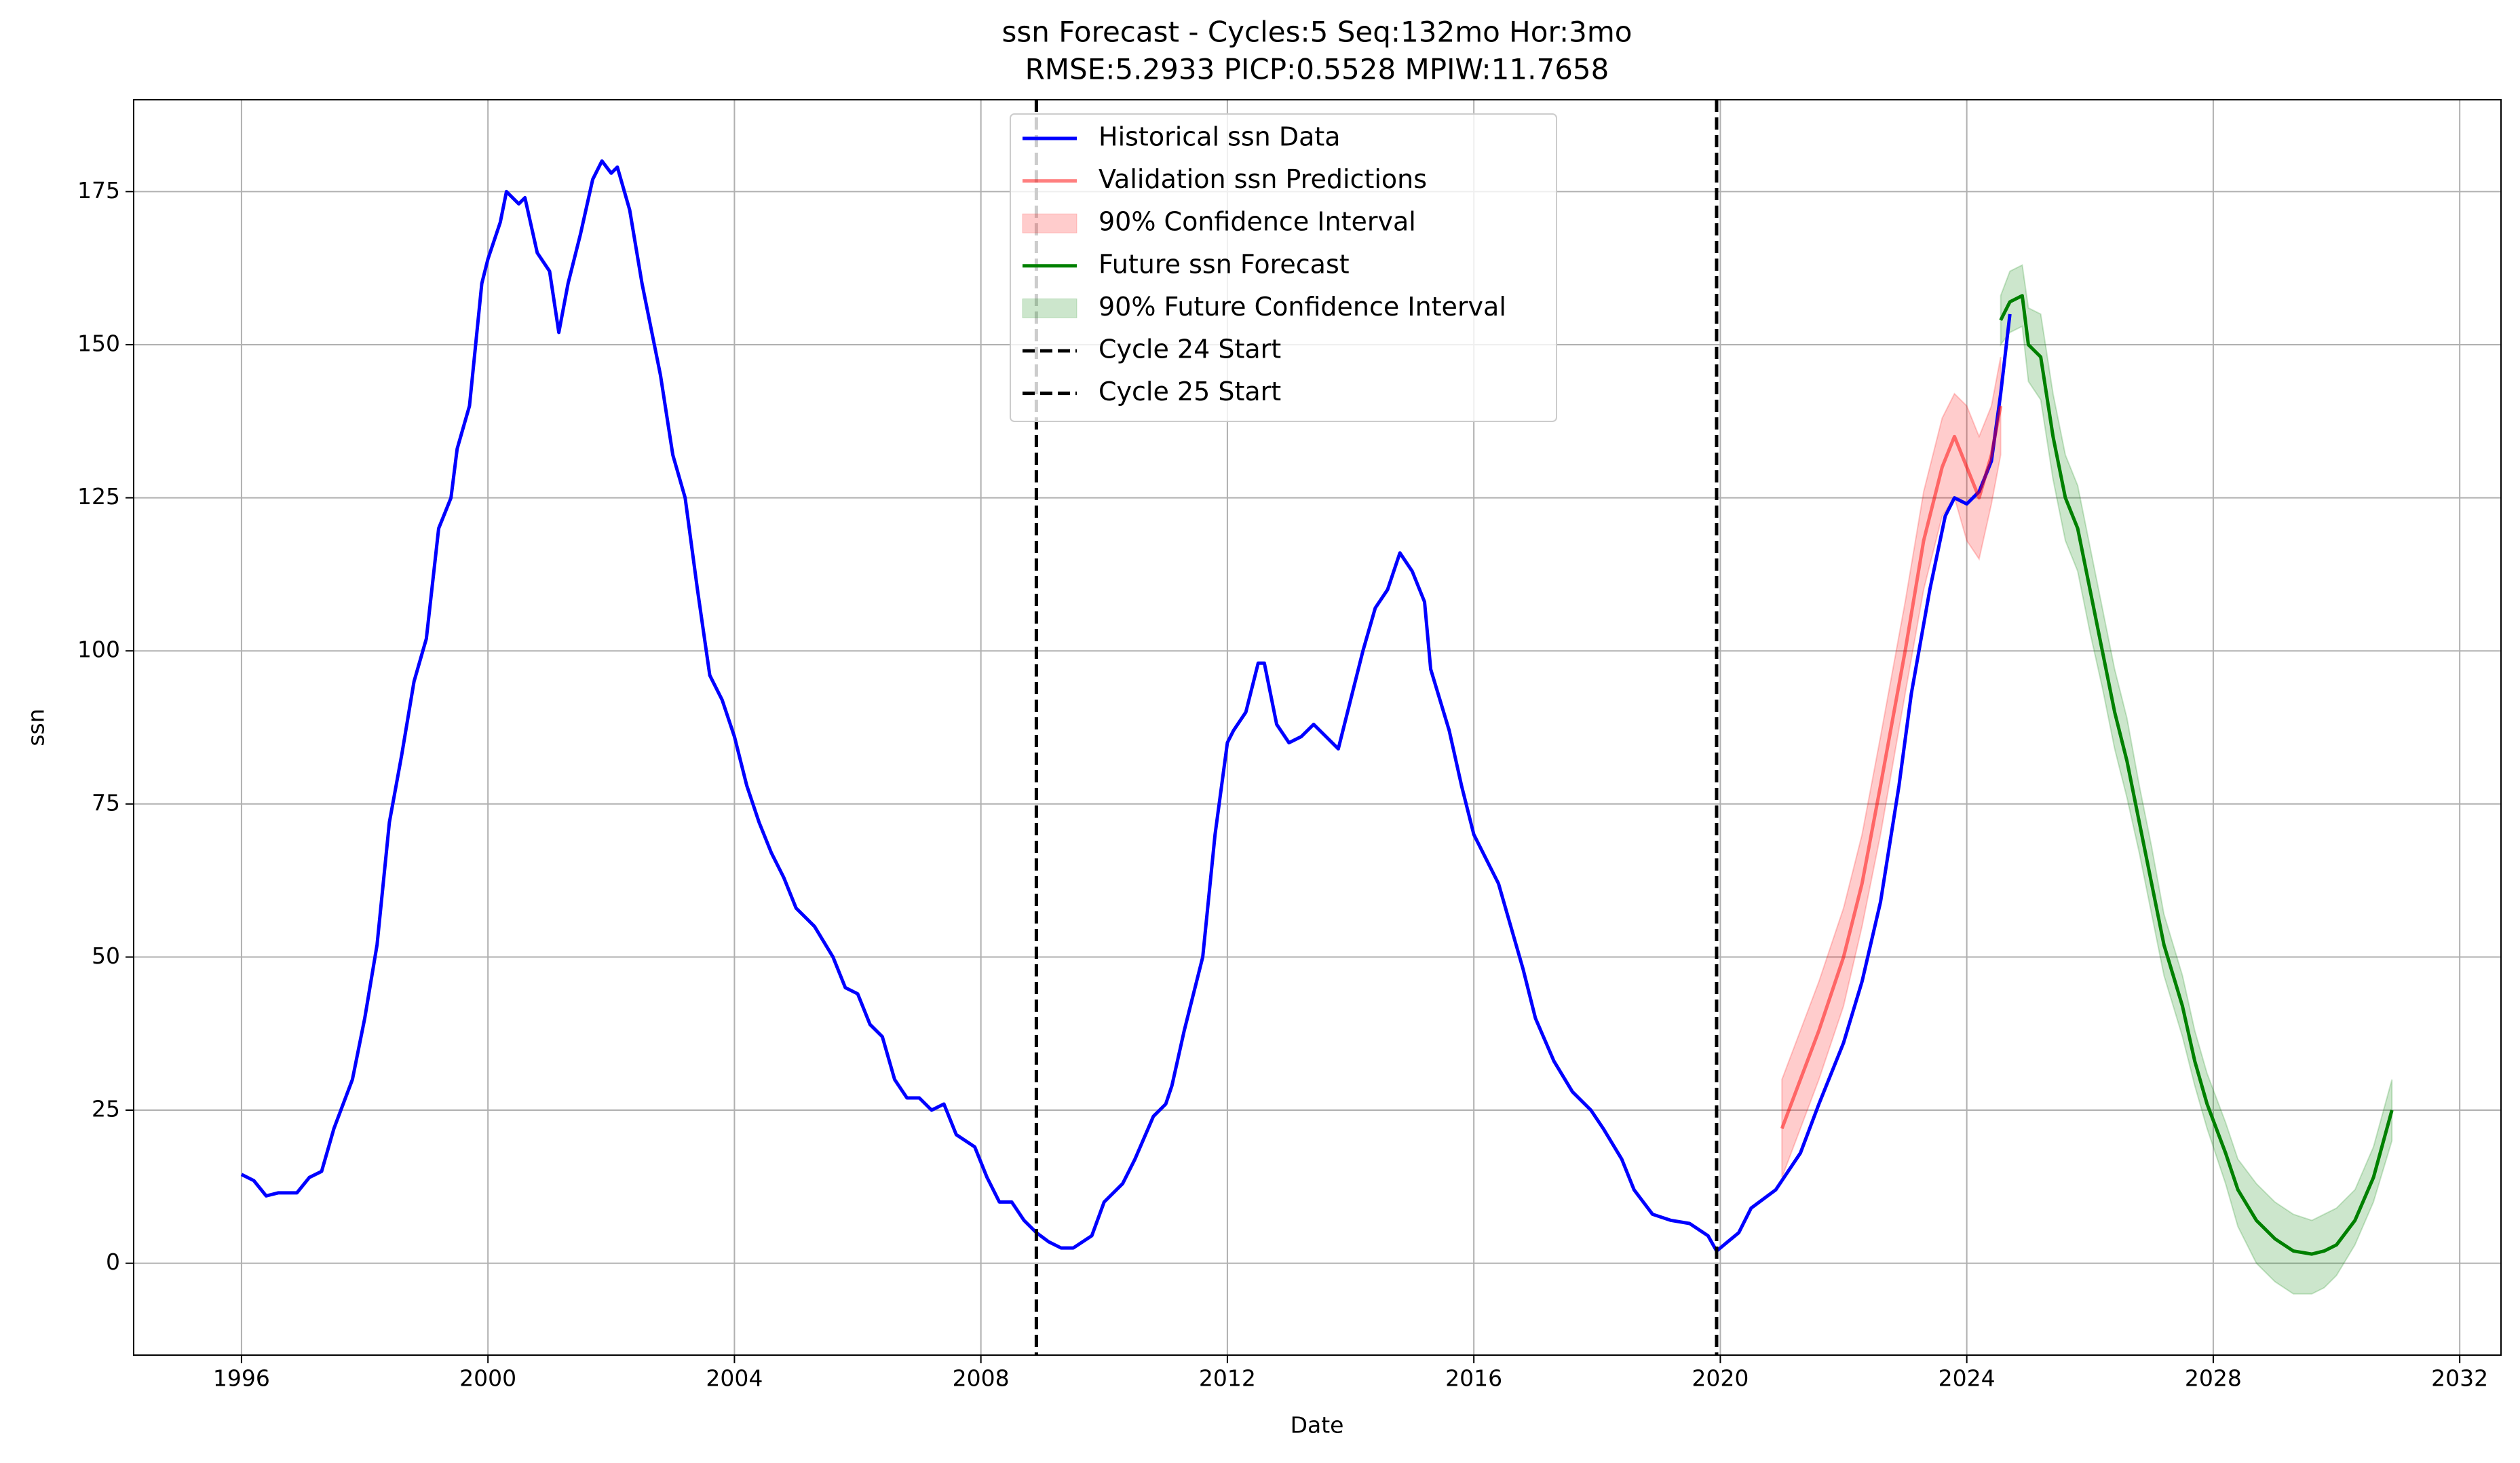 The width and height of the screenshot is (2520, 1463). I want to click on legend-label: 90% Future Confidence Interval, so click(1302, 307).